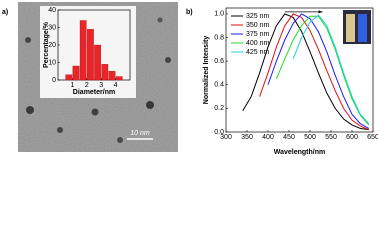  I want to click on scale-bar-label: 10 nm, so click(140, 133).